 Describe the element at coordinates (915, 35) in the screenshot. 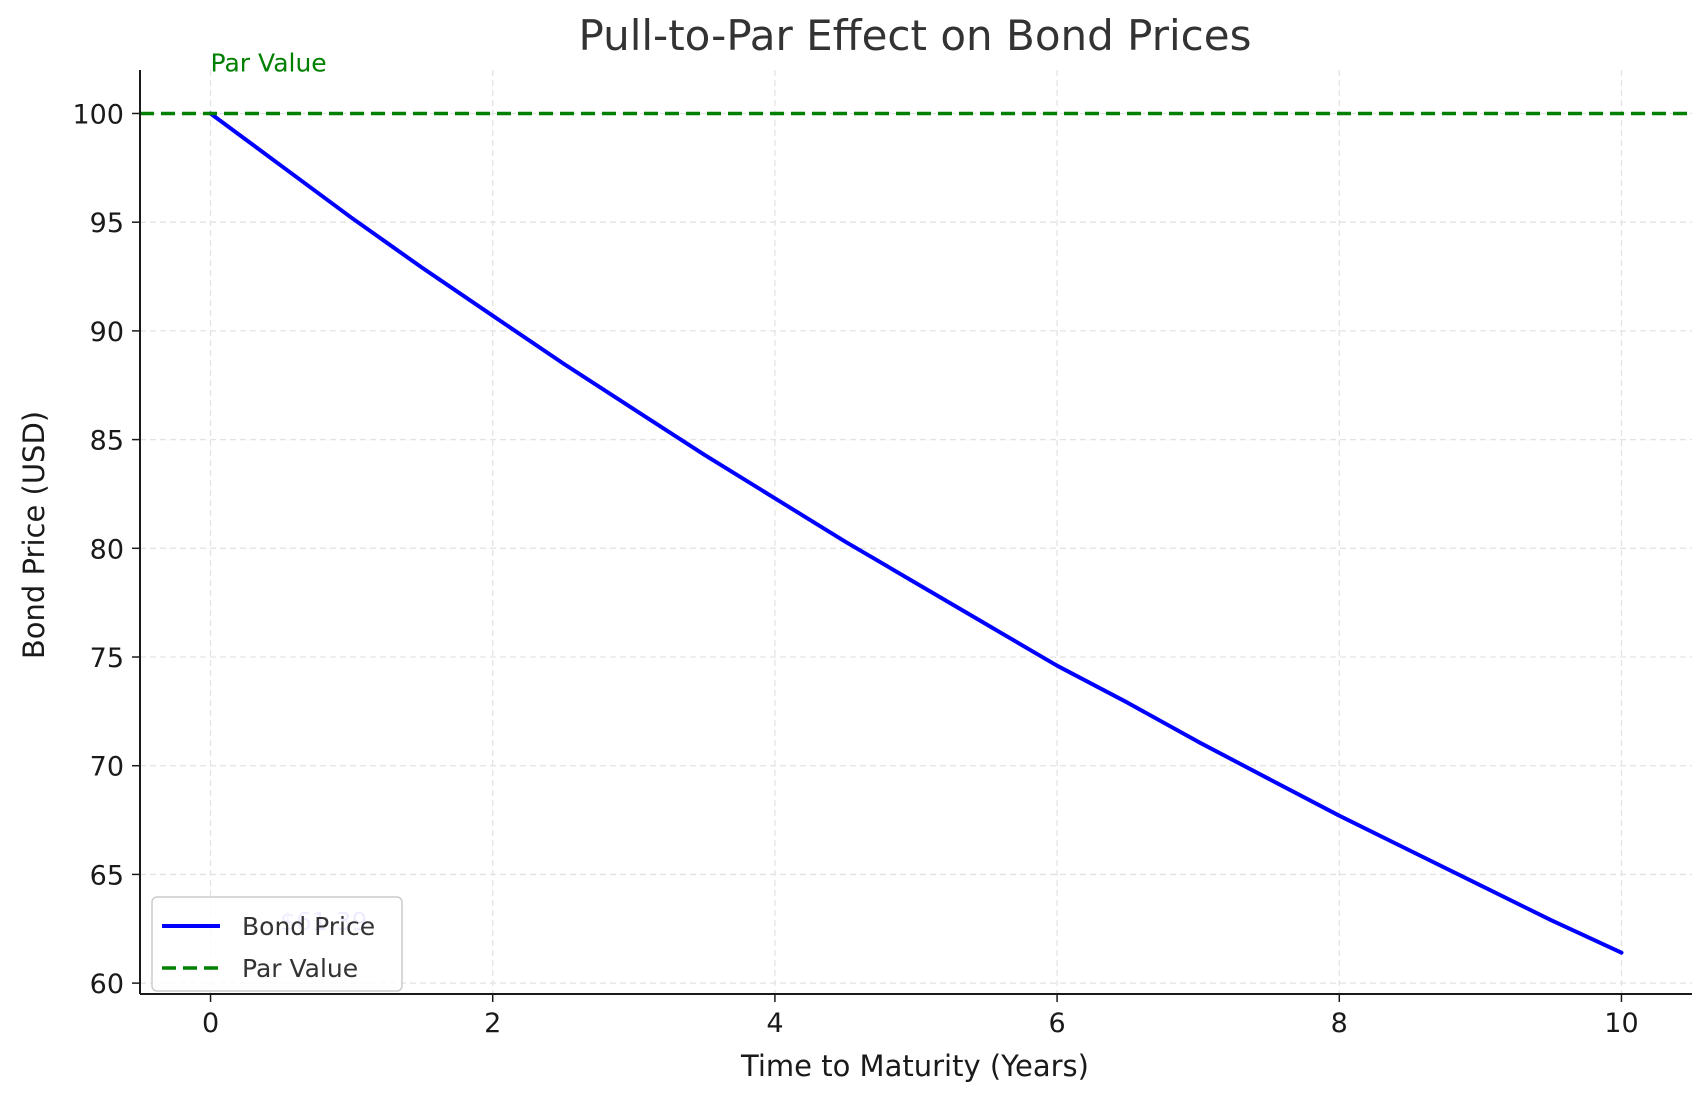

I see `chart-title: Pull-to-Par Effect on Bond Prices` at that location.